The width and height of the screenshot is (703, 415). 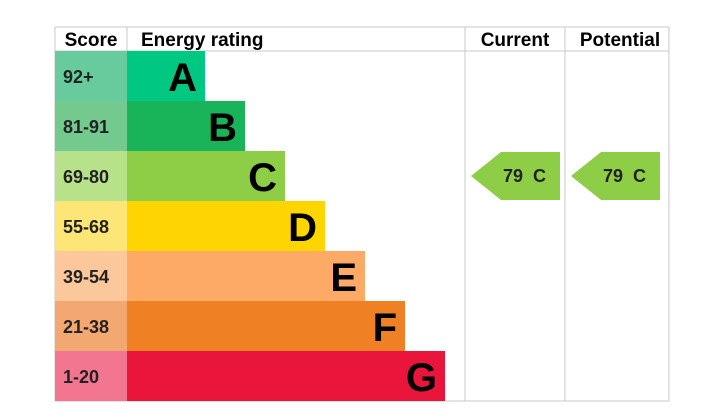 What do you see at coordinates (246, 276) in the screenshot?
I see `rating-bar-e` at bounding box center [246, 276].